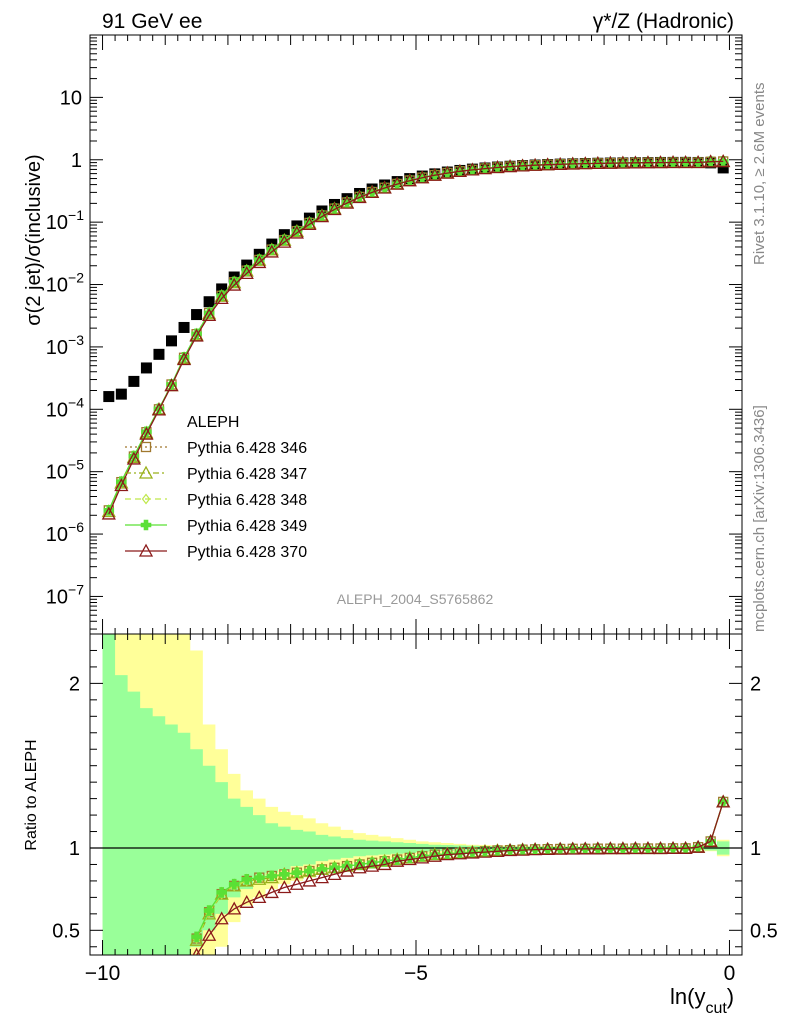 The image size is (786, 1024). I want to click on legend-entry: Pythia 6.428 349, so click(216, 526).